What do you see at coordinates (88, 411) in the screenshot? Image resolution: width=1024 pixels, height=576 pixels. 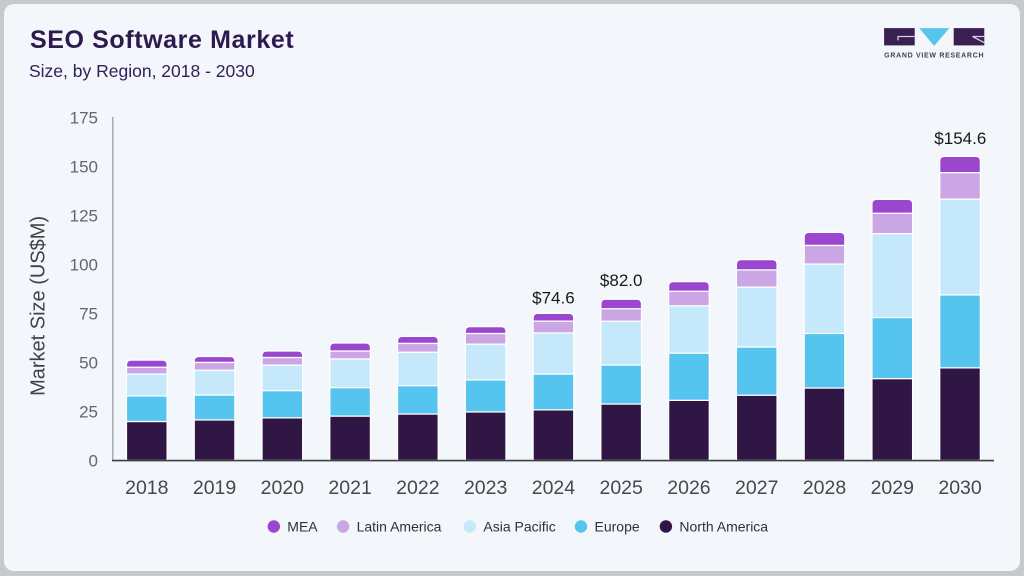 I see `svg-text: 25` at bounding box center [88, 411].